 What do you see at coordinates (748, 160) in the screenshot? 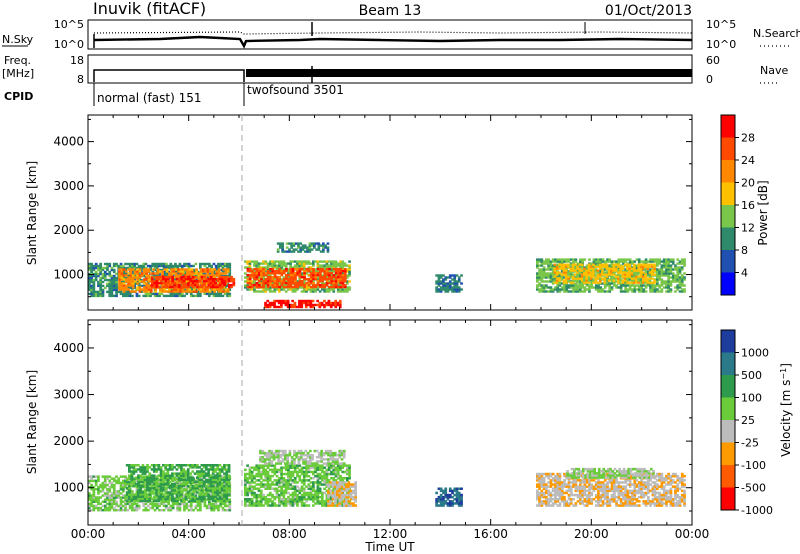
I see `power-colorbar-tick-label: 24` at bounding box center [748, 160].